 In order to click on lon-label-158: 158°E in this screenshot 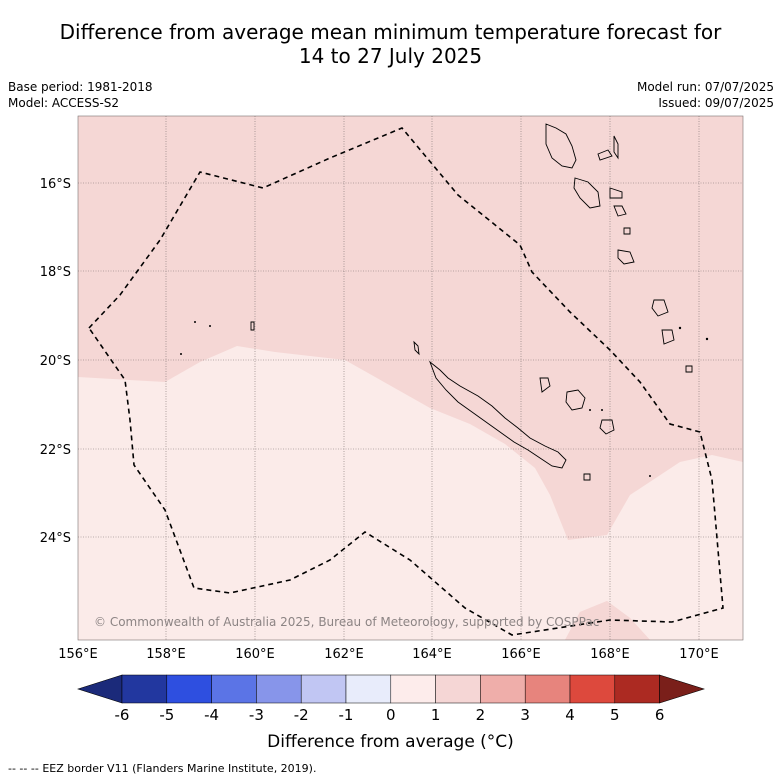, I will do `click(166, 654)`.